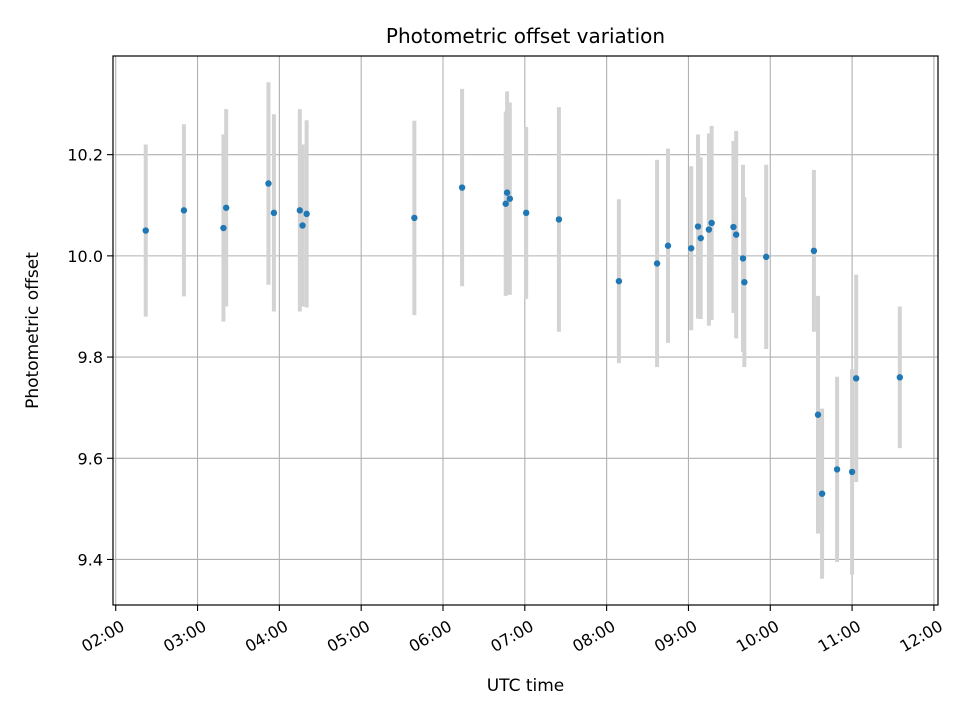 The height and width of the screenshot is (720, 960). What do you see at coordinates (90, 559) in the screenshot?
I see `y-tick-label: 9.4` at bounding box center [90, 559].